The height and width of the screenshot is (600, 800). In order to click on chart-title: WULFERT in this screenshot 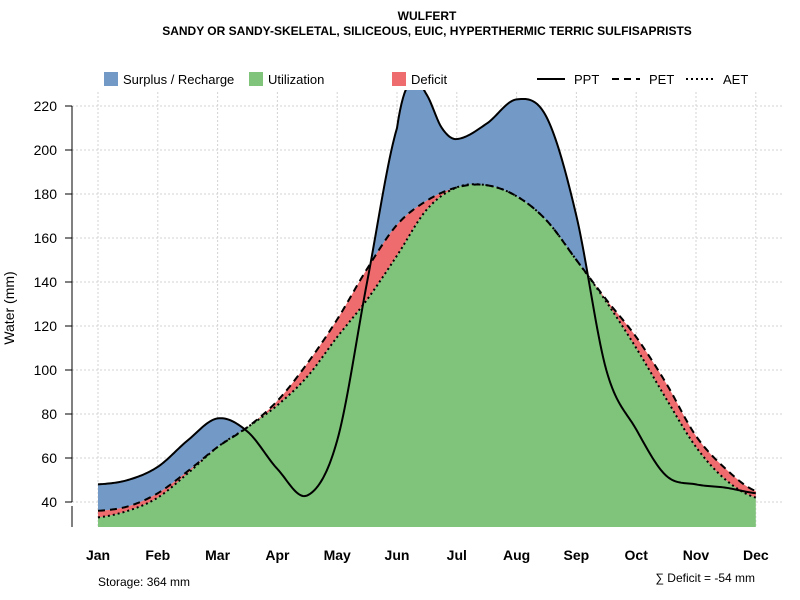, I will do `click(427, 16)`.